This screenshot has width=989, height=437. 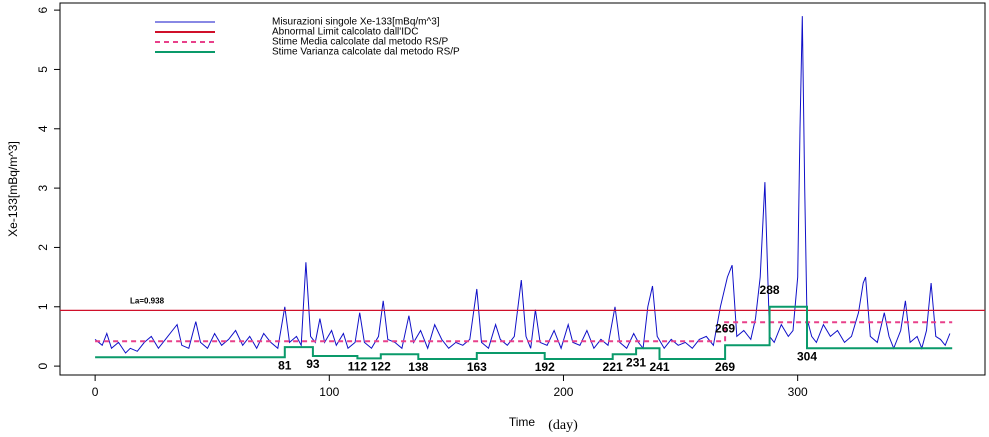 I want to click on change-point-label: 93, so click(x=313, y=364).